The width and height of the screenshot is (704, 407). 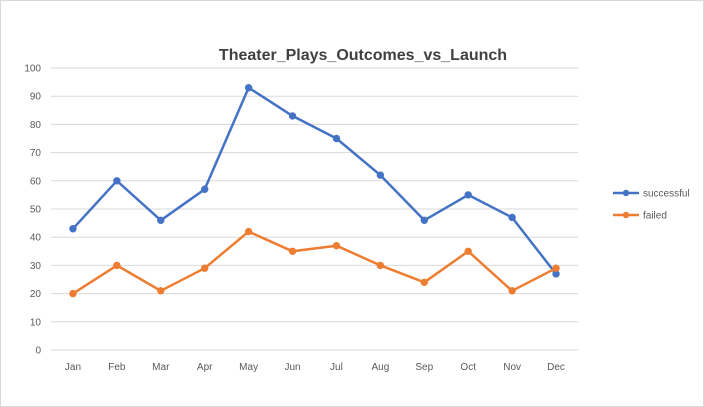 What do you see at coordinates (36, 97) in the screenshot?
I see `y-tick-label: 90` at bounding box center [36, 97].